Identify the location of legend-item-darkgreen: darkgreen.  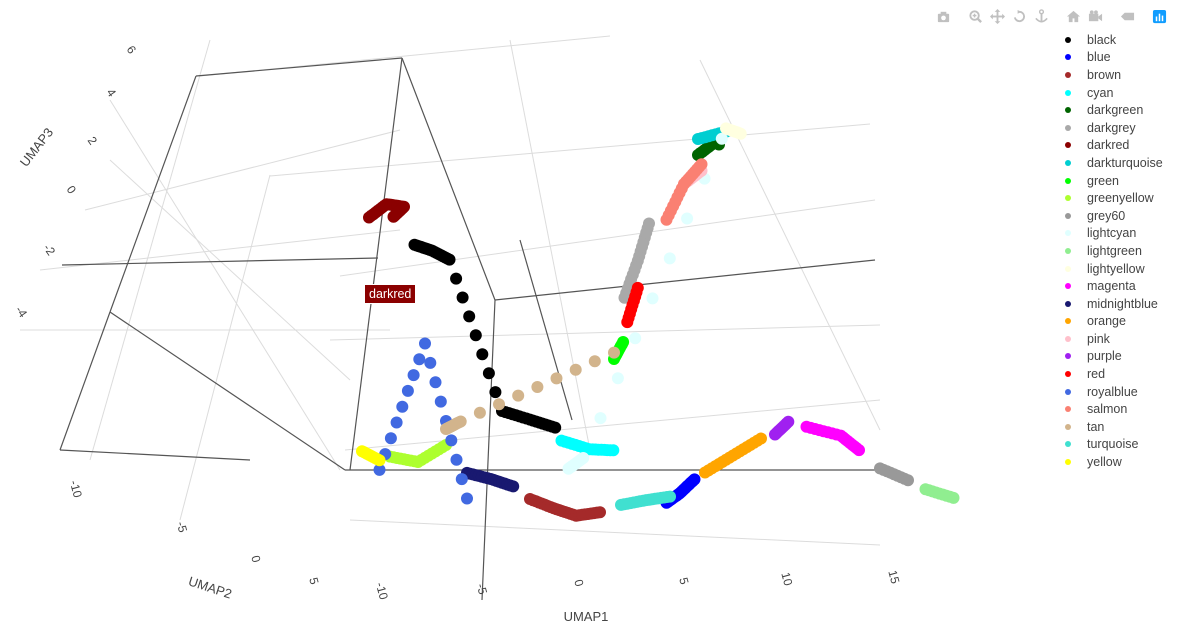
(1117, 110).